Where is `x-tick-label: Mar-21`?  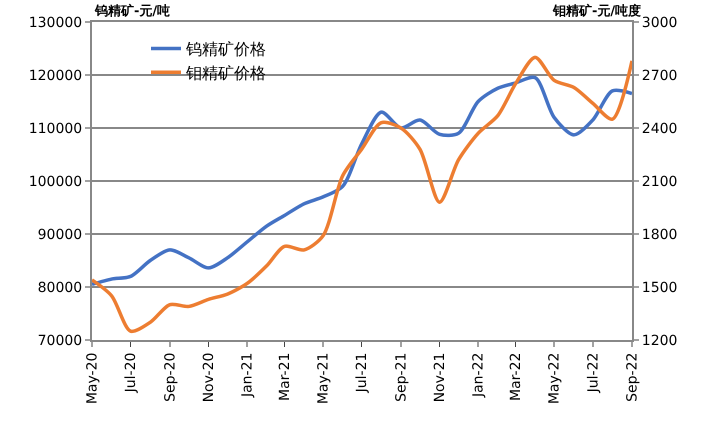 x-tick-label: Mar-21 is located at coordinates (285, 376).